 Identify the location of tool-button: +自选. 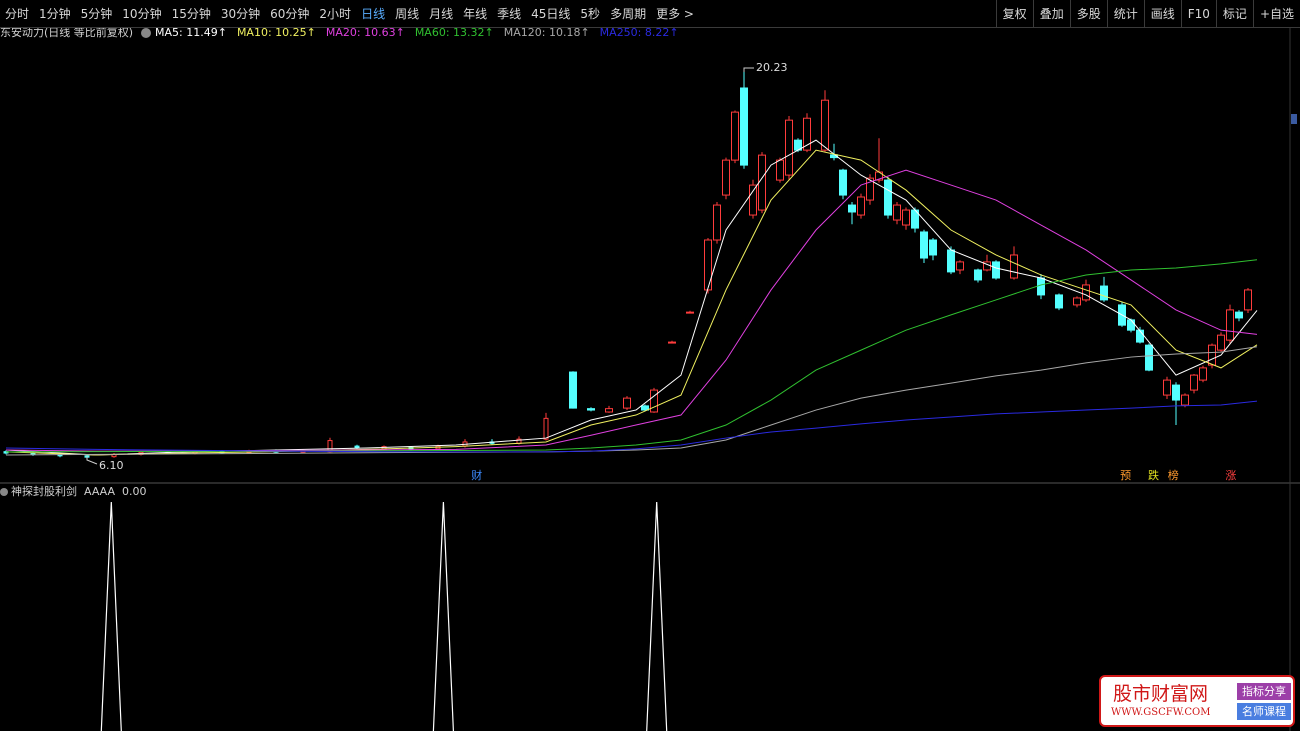
(1276, 13).